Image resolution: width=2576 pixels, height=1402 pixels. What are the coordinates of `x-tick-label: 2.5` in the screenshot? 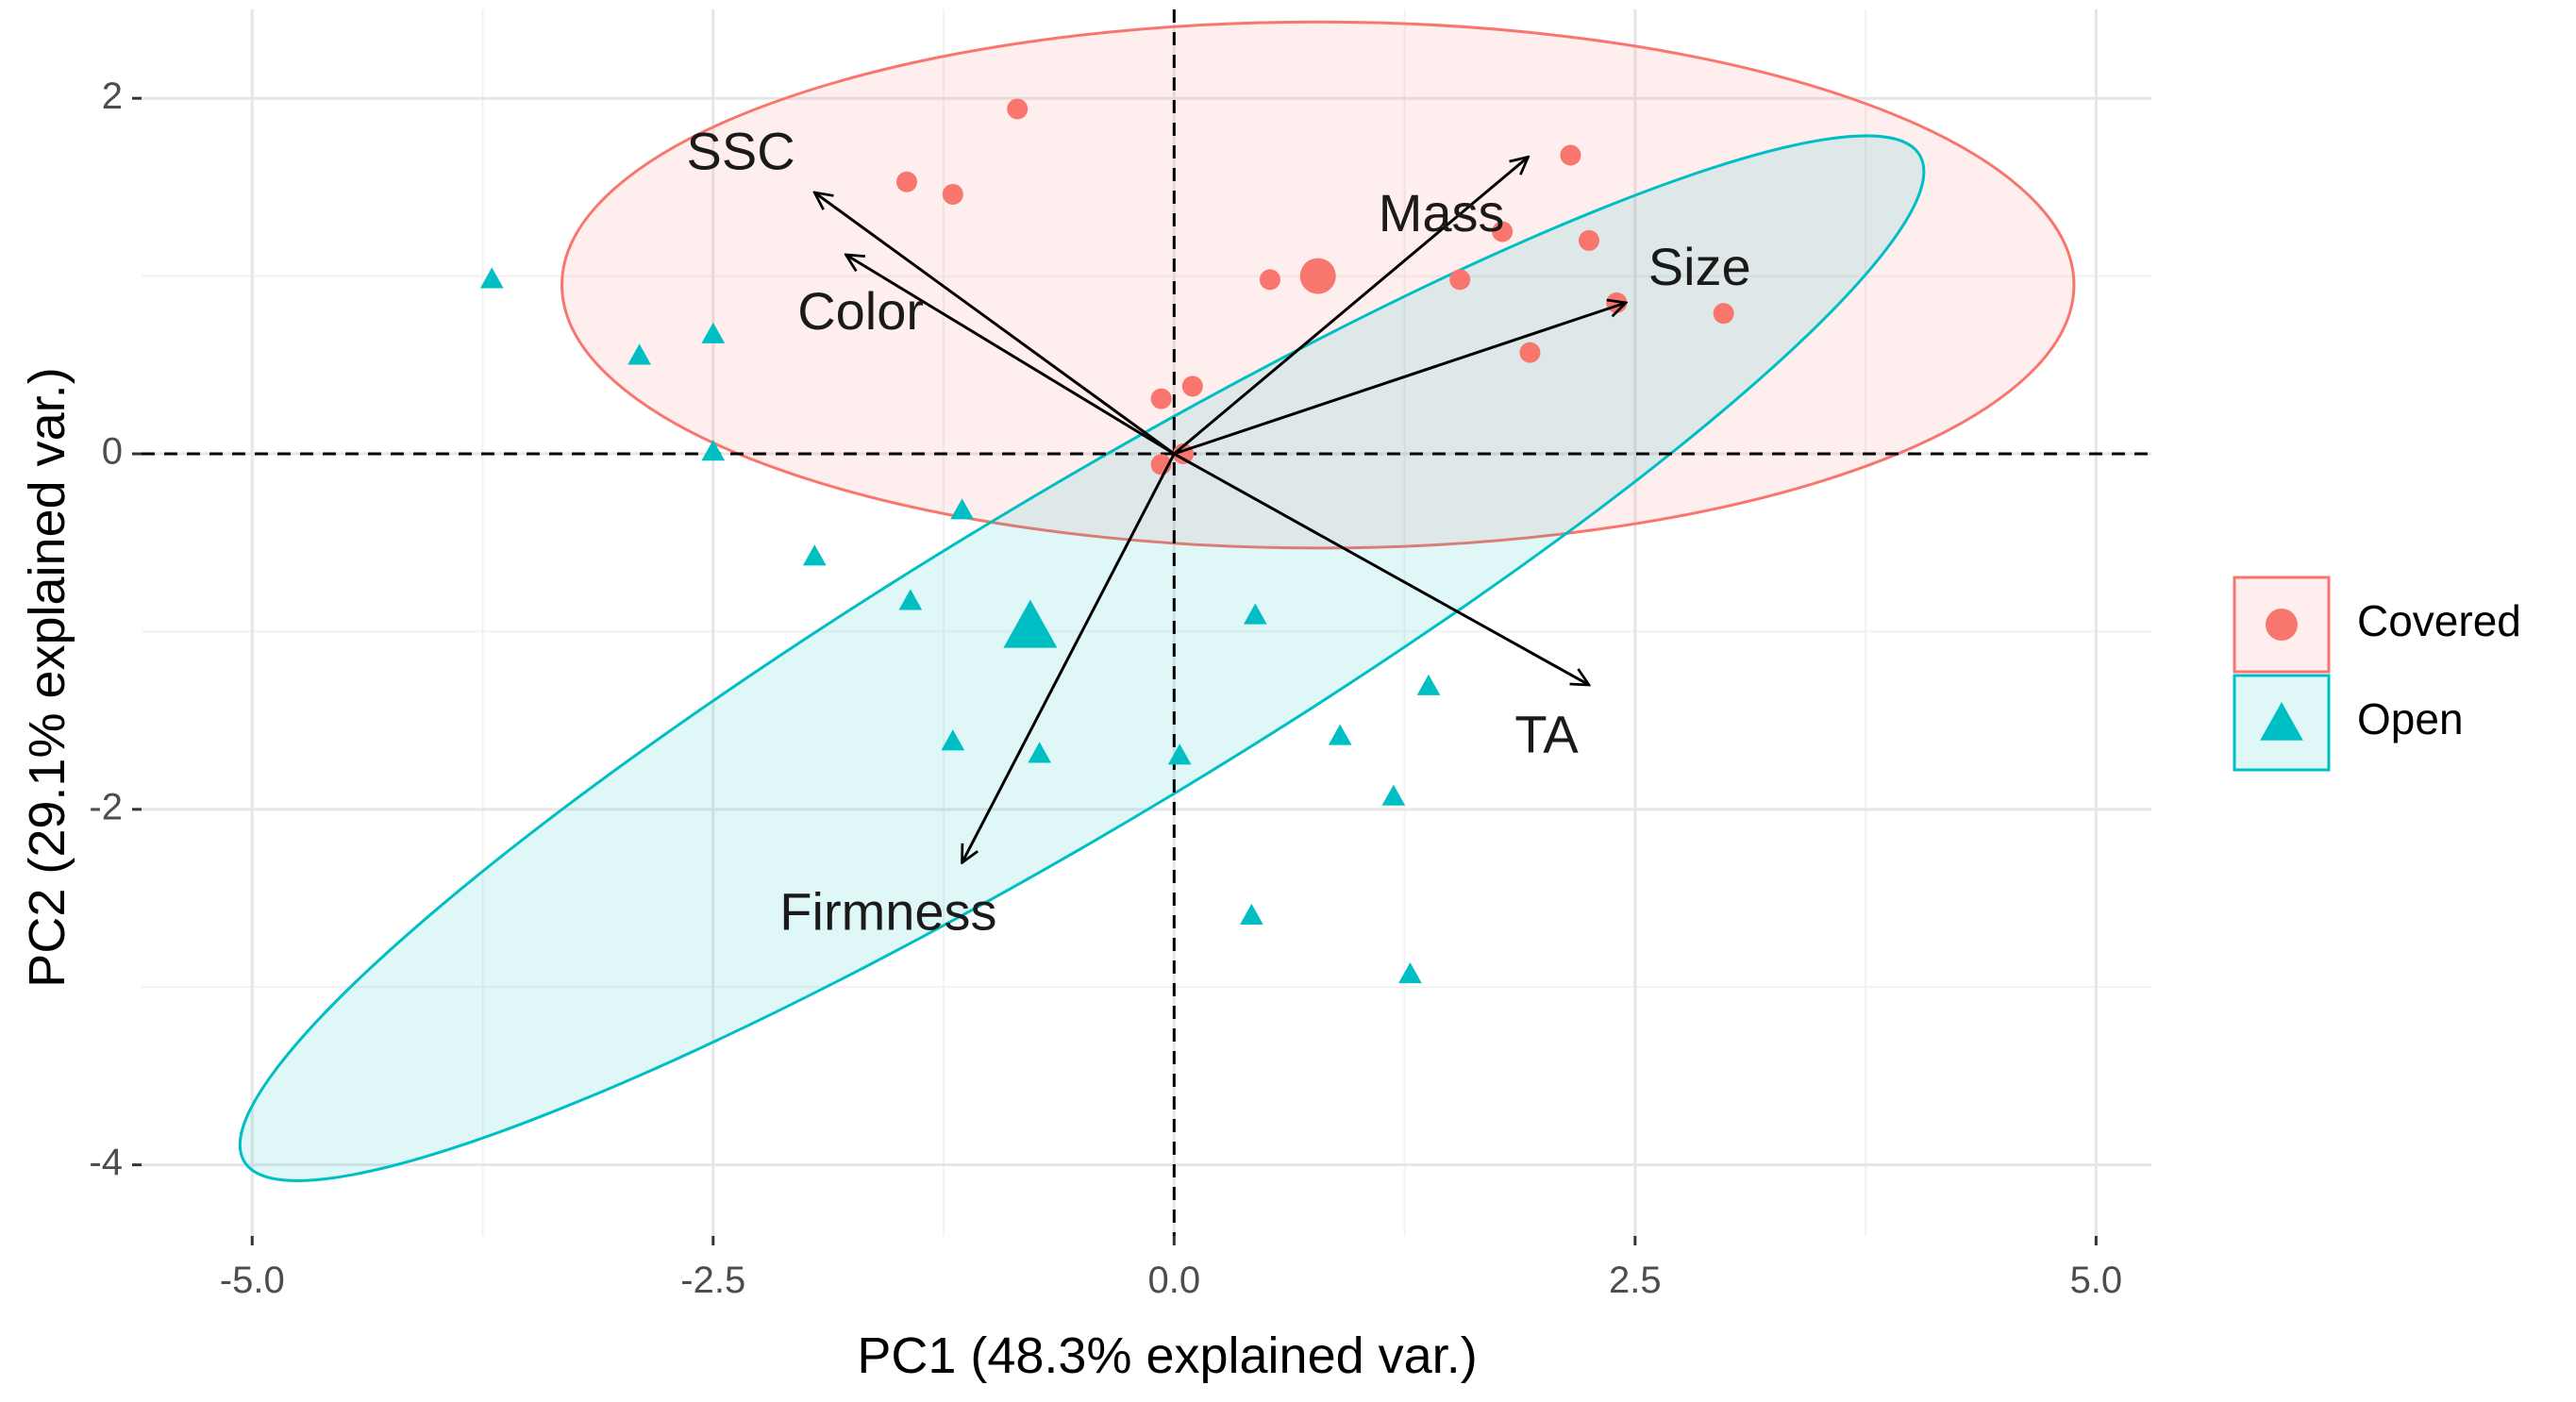 It's located at (1635, 1281).